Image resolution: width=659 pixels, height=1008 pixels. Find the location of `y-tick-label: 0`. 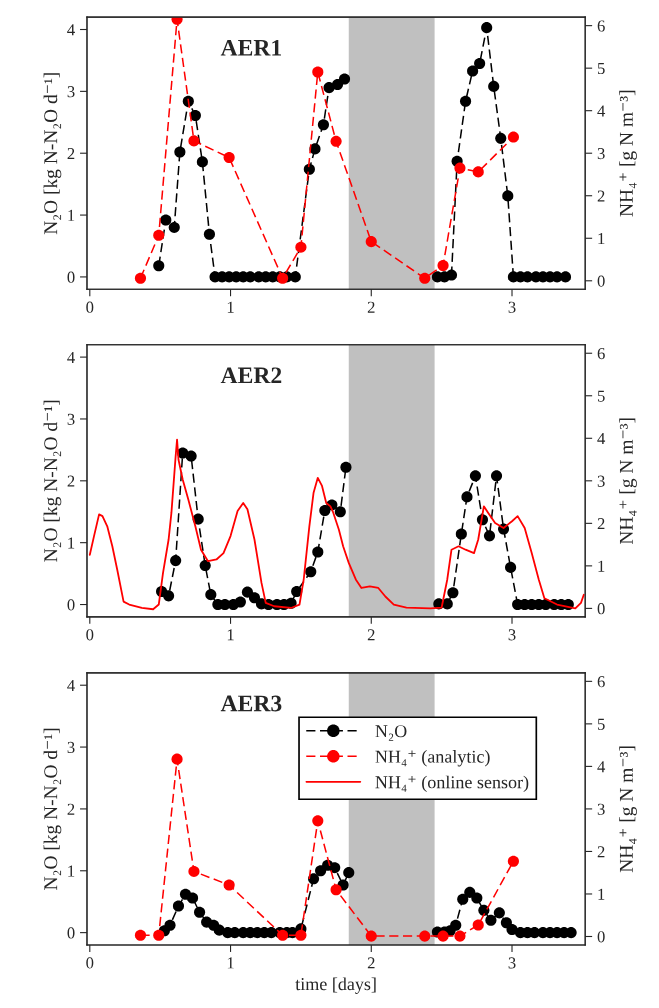

y-tick-label: 0 is located at coordinates (71, 605).